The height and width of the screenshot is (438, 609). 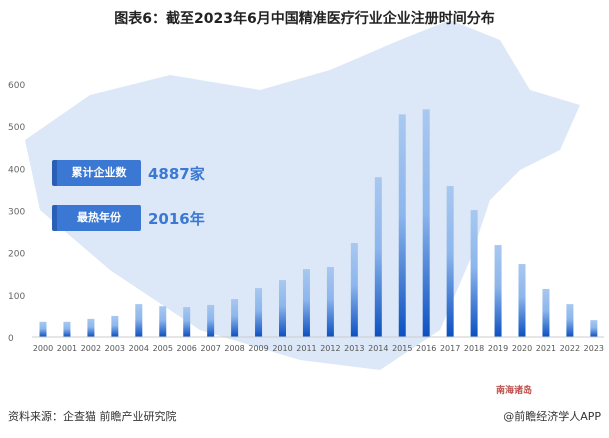 What do you see at coordinates (163, 321) in the screenshot?
I see `bar-2005` at bounding box center [163, 321].